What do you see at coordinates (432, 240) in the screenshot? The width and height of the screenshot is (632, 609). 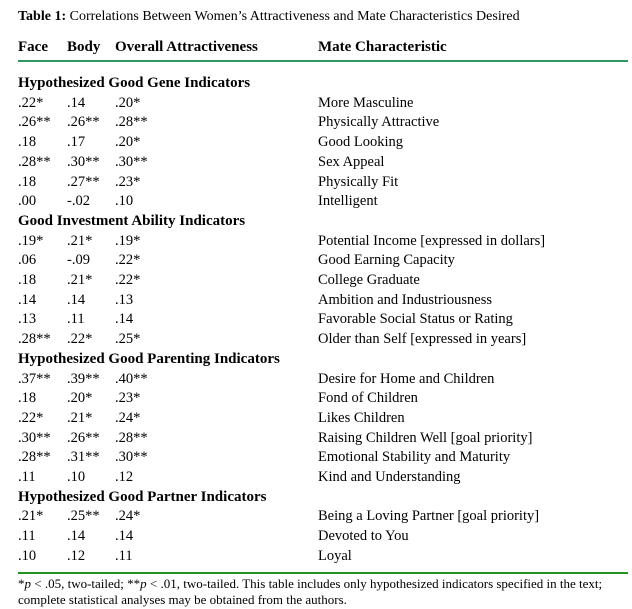 I see `mate-characteristic-value: Potential Income [expressed in dollars]` at bounding box center [432, 240].